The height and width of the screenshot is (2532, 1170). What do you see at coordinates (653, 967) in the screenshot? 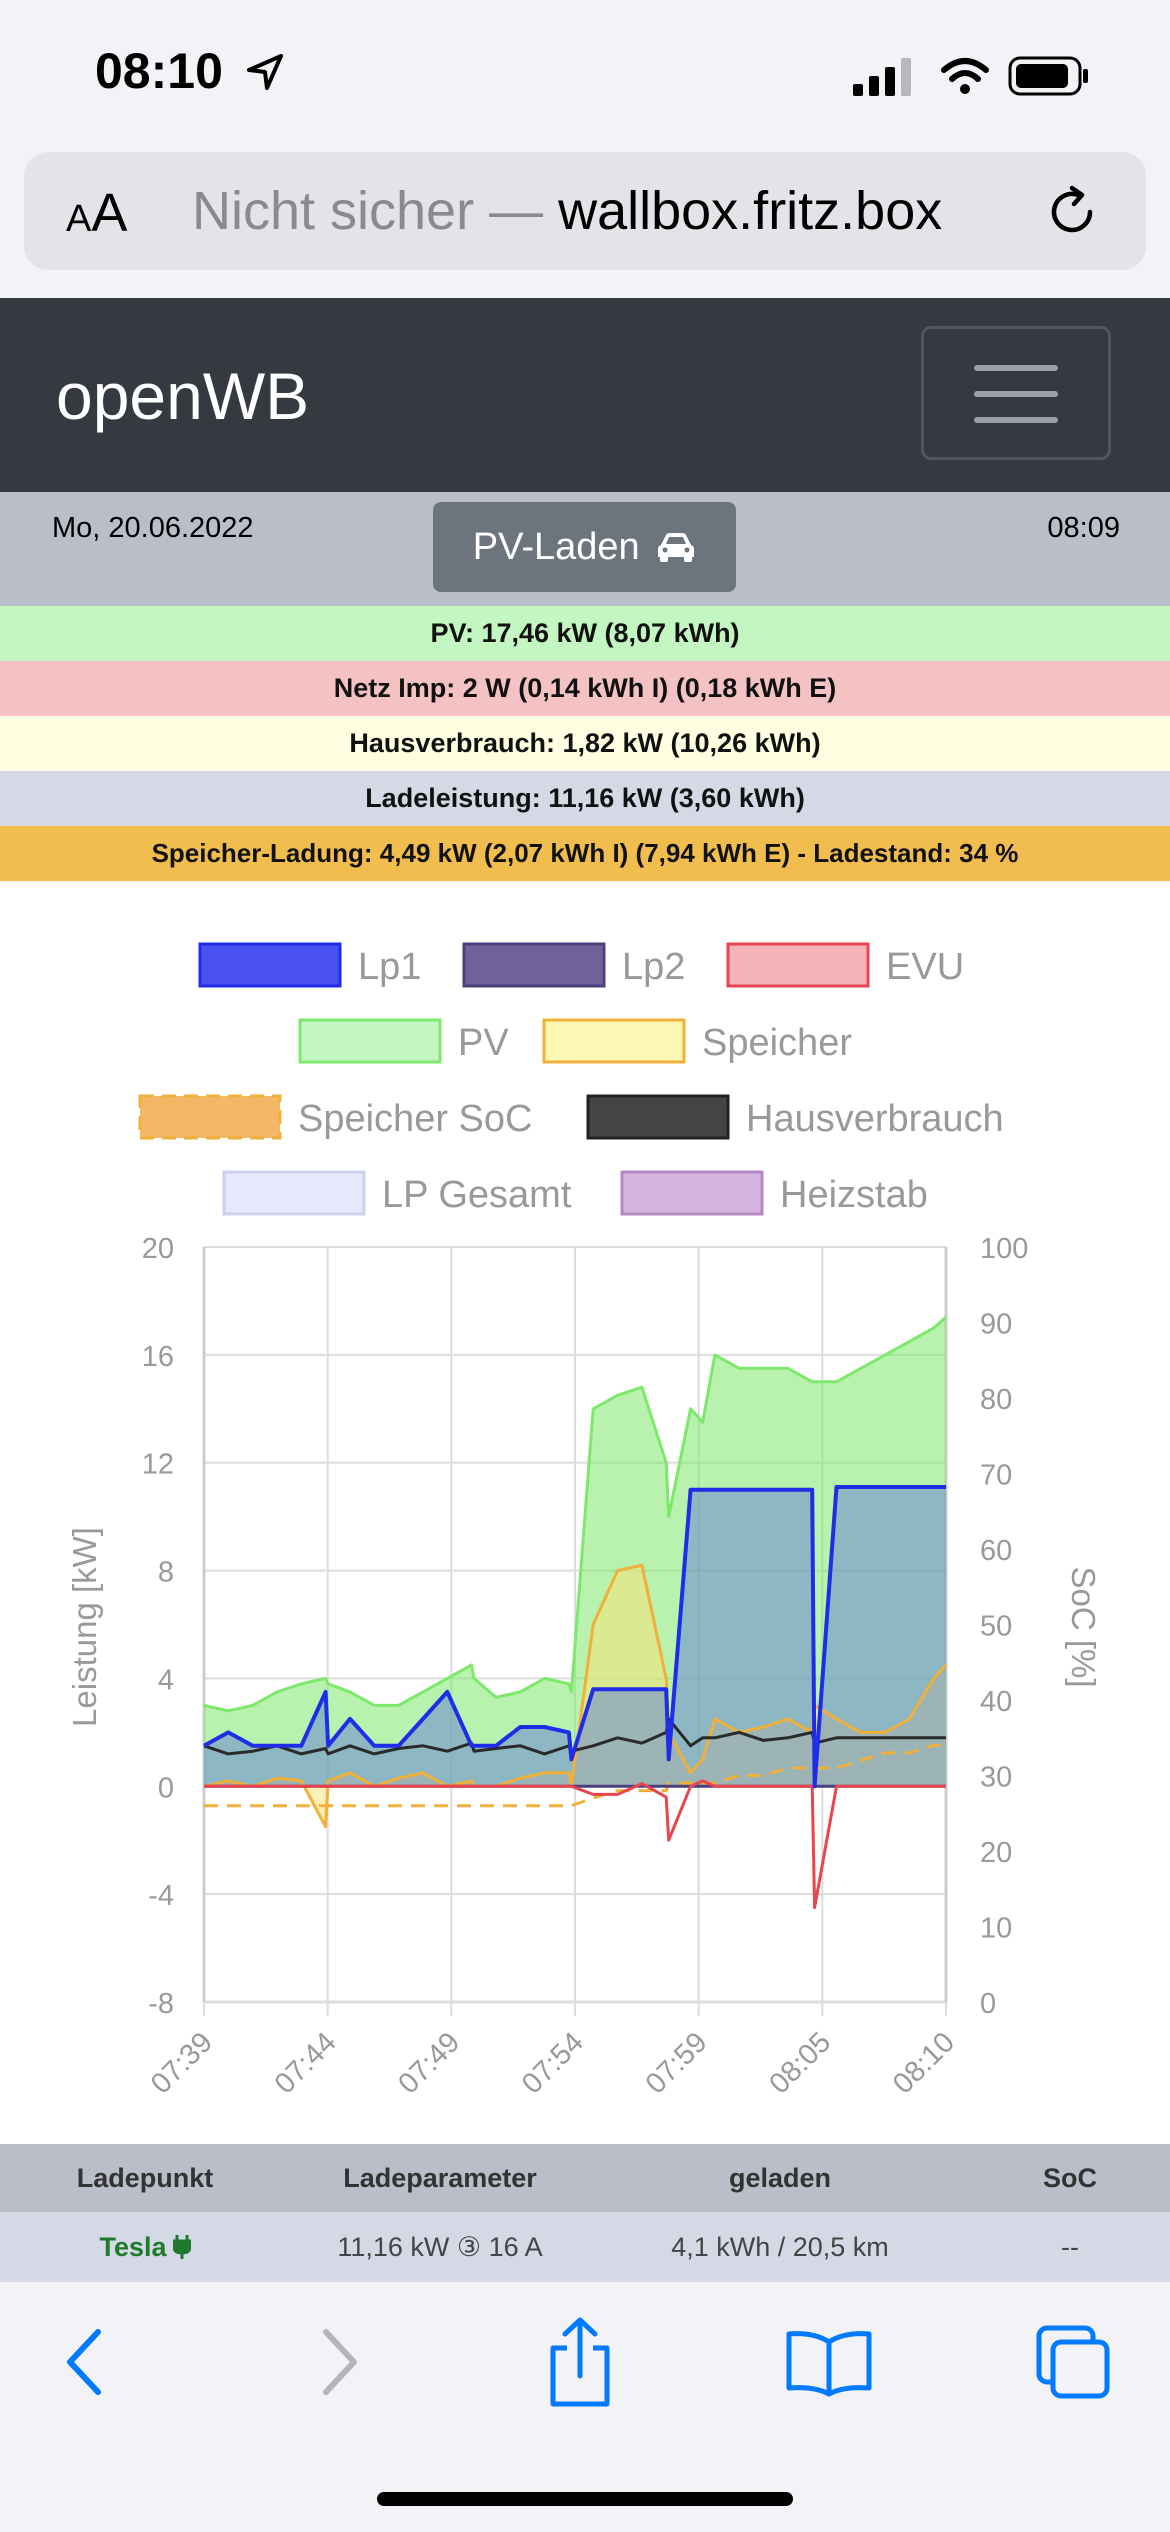
I see `legend-label: Lp2` at bounding box center [653, 967].